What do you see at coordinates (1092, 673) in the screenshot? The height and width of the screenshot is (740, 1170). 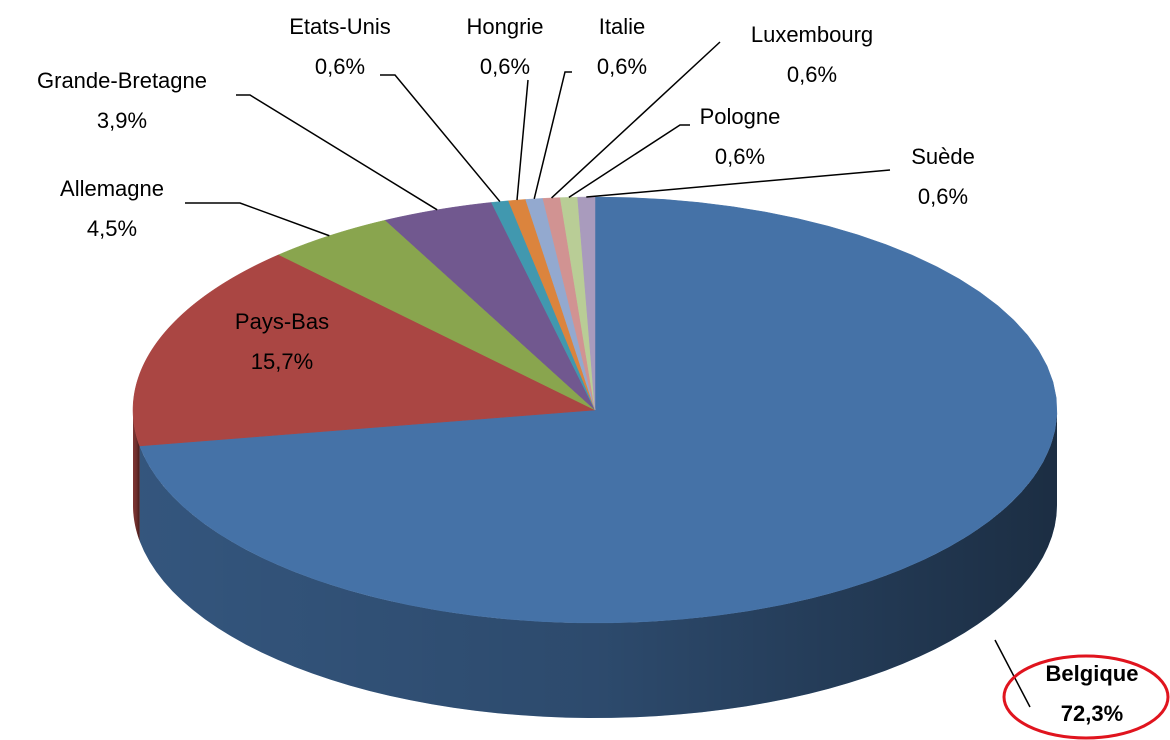 I see `label-name: Belgique` at bounding box center [1092, 673].